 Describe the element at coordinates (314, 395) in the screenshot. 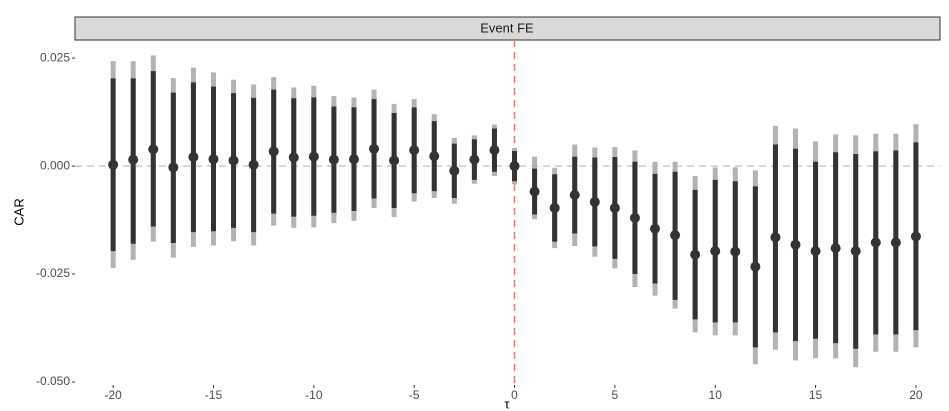

I see `x-tick-label: -10` at that location.